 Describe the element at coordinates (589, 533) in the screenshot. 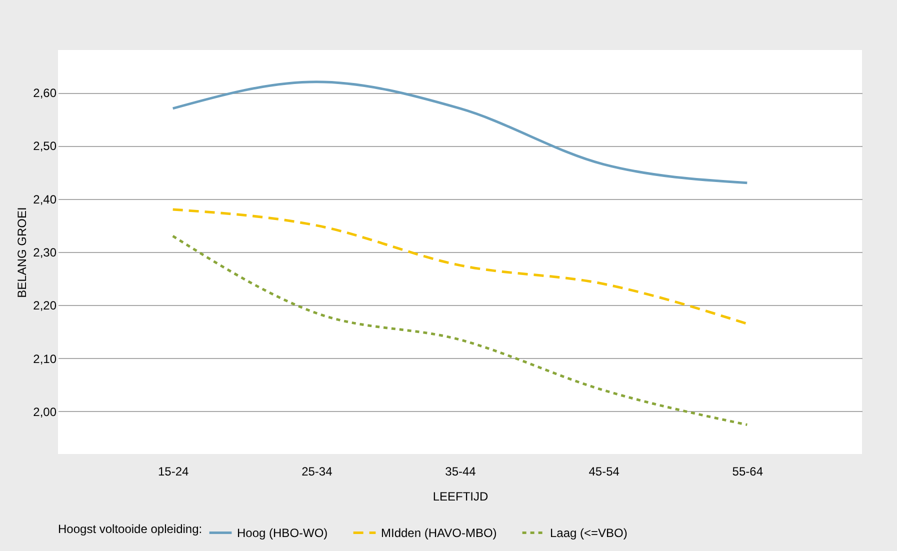

I see `legend-label: Laag (<=VBO)` at that location.